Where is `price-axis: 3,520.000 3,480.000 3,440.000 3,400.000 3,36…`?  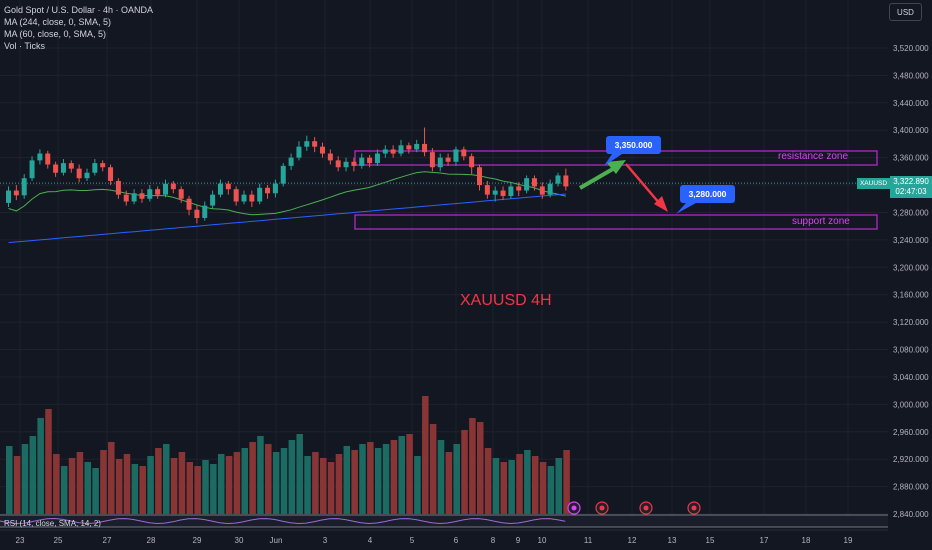
price-axis: 3,520.000 3,480.000 3,440.000 3,400.000 3,36… is located at coordinates (910, 275).